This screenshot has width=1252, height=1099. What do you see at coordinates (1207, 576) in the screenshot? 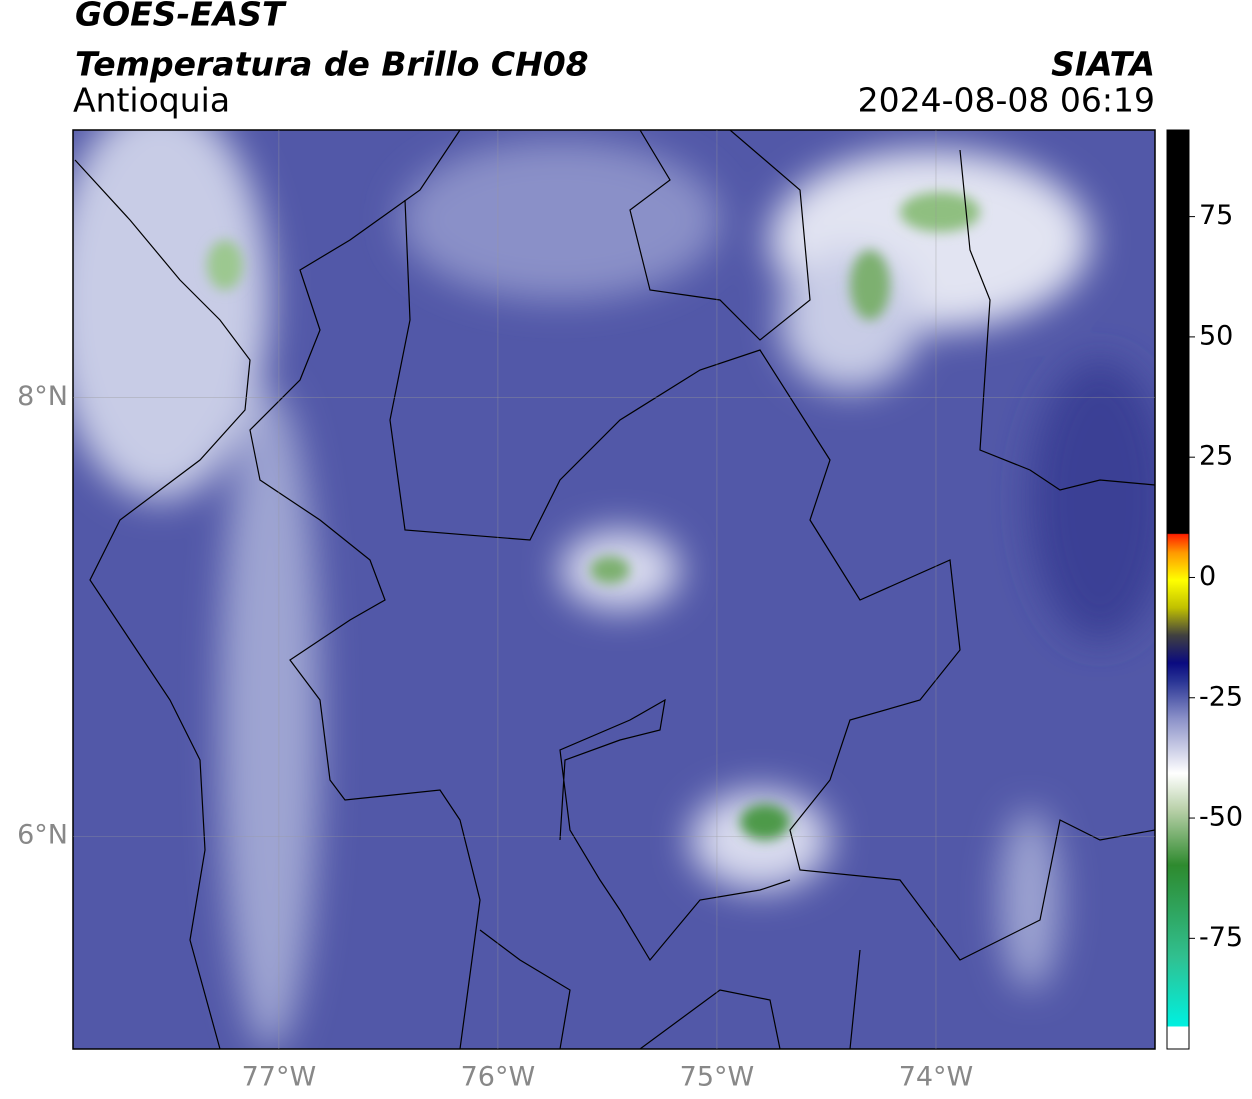
I see `colorbar-tick-label: 0` at bounding box center [1207, 576].